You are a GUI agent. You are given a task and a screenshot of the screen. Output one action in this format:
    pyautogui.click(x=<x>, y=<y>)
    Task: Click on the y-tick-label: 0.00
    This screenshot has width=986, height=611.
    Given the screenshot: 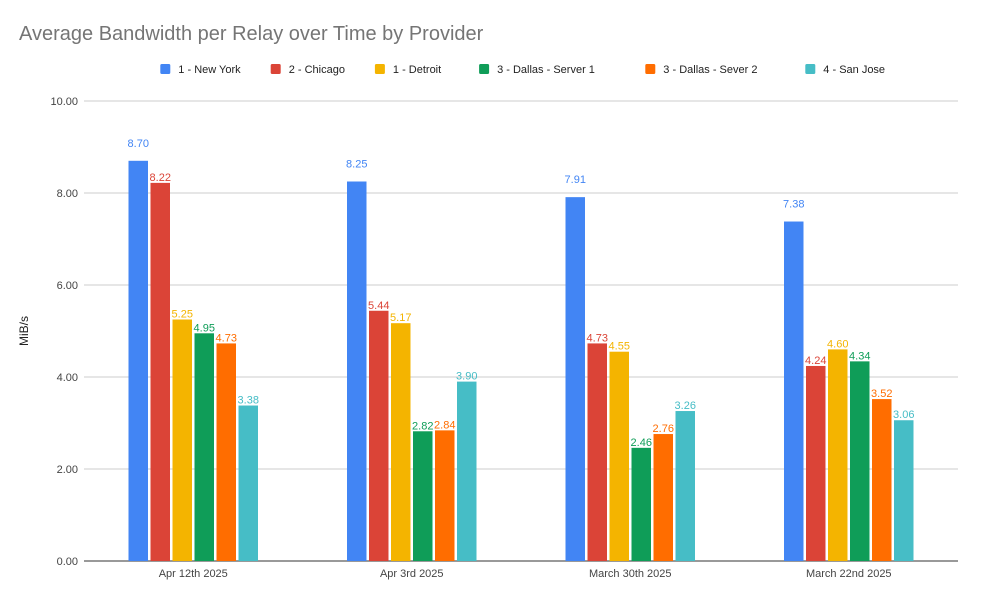 What is the action you would take?
    pyautogui.click(x=67, y=562)
    